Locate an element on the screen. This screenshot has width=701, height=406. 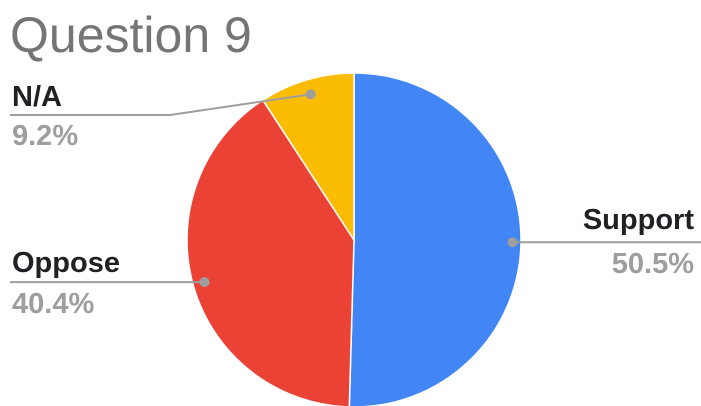
pie-slice-n-a is located at coordinates (308, 157).